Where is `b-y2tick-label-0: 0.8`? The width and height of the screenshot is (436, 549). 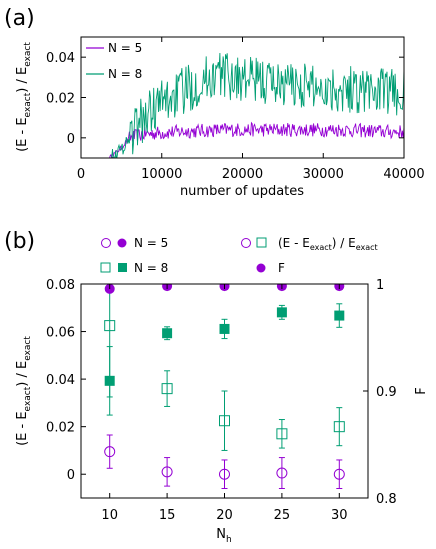
b-y2tick-label-0: 0.8 is located at coordinates (386, 499).